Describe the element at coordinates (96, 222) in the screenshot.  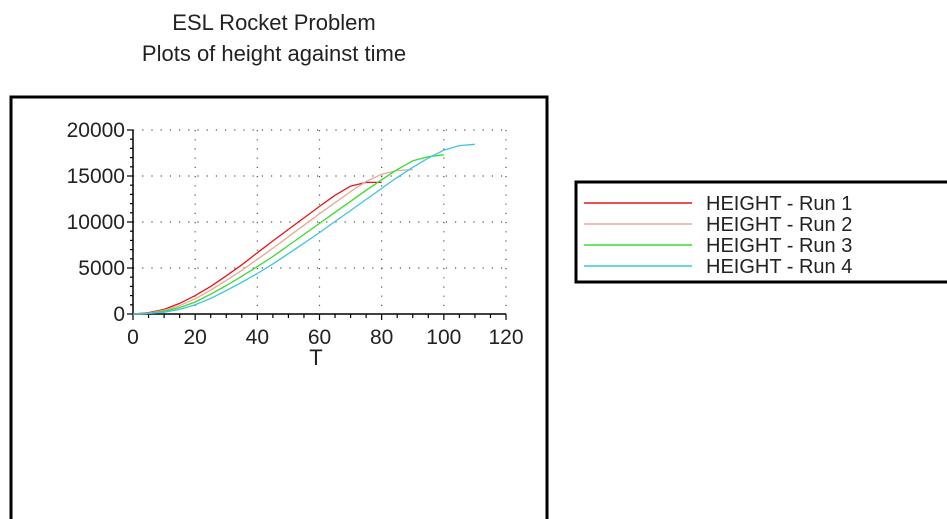
I see `y-tick-label: 10000` at that location.